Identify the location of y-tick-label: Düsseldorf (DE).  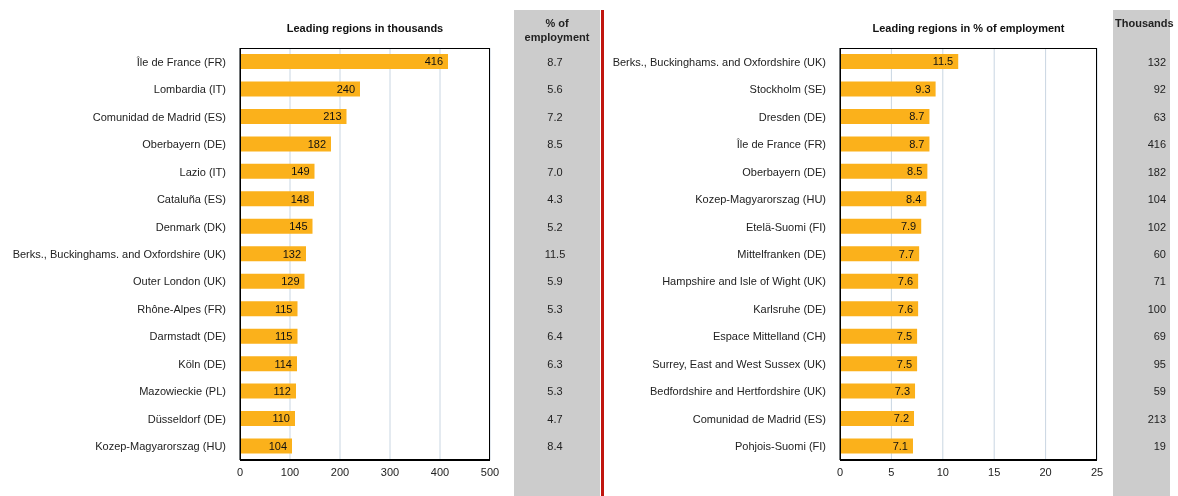
(186, 418).